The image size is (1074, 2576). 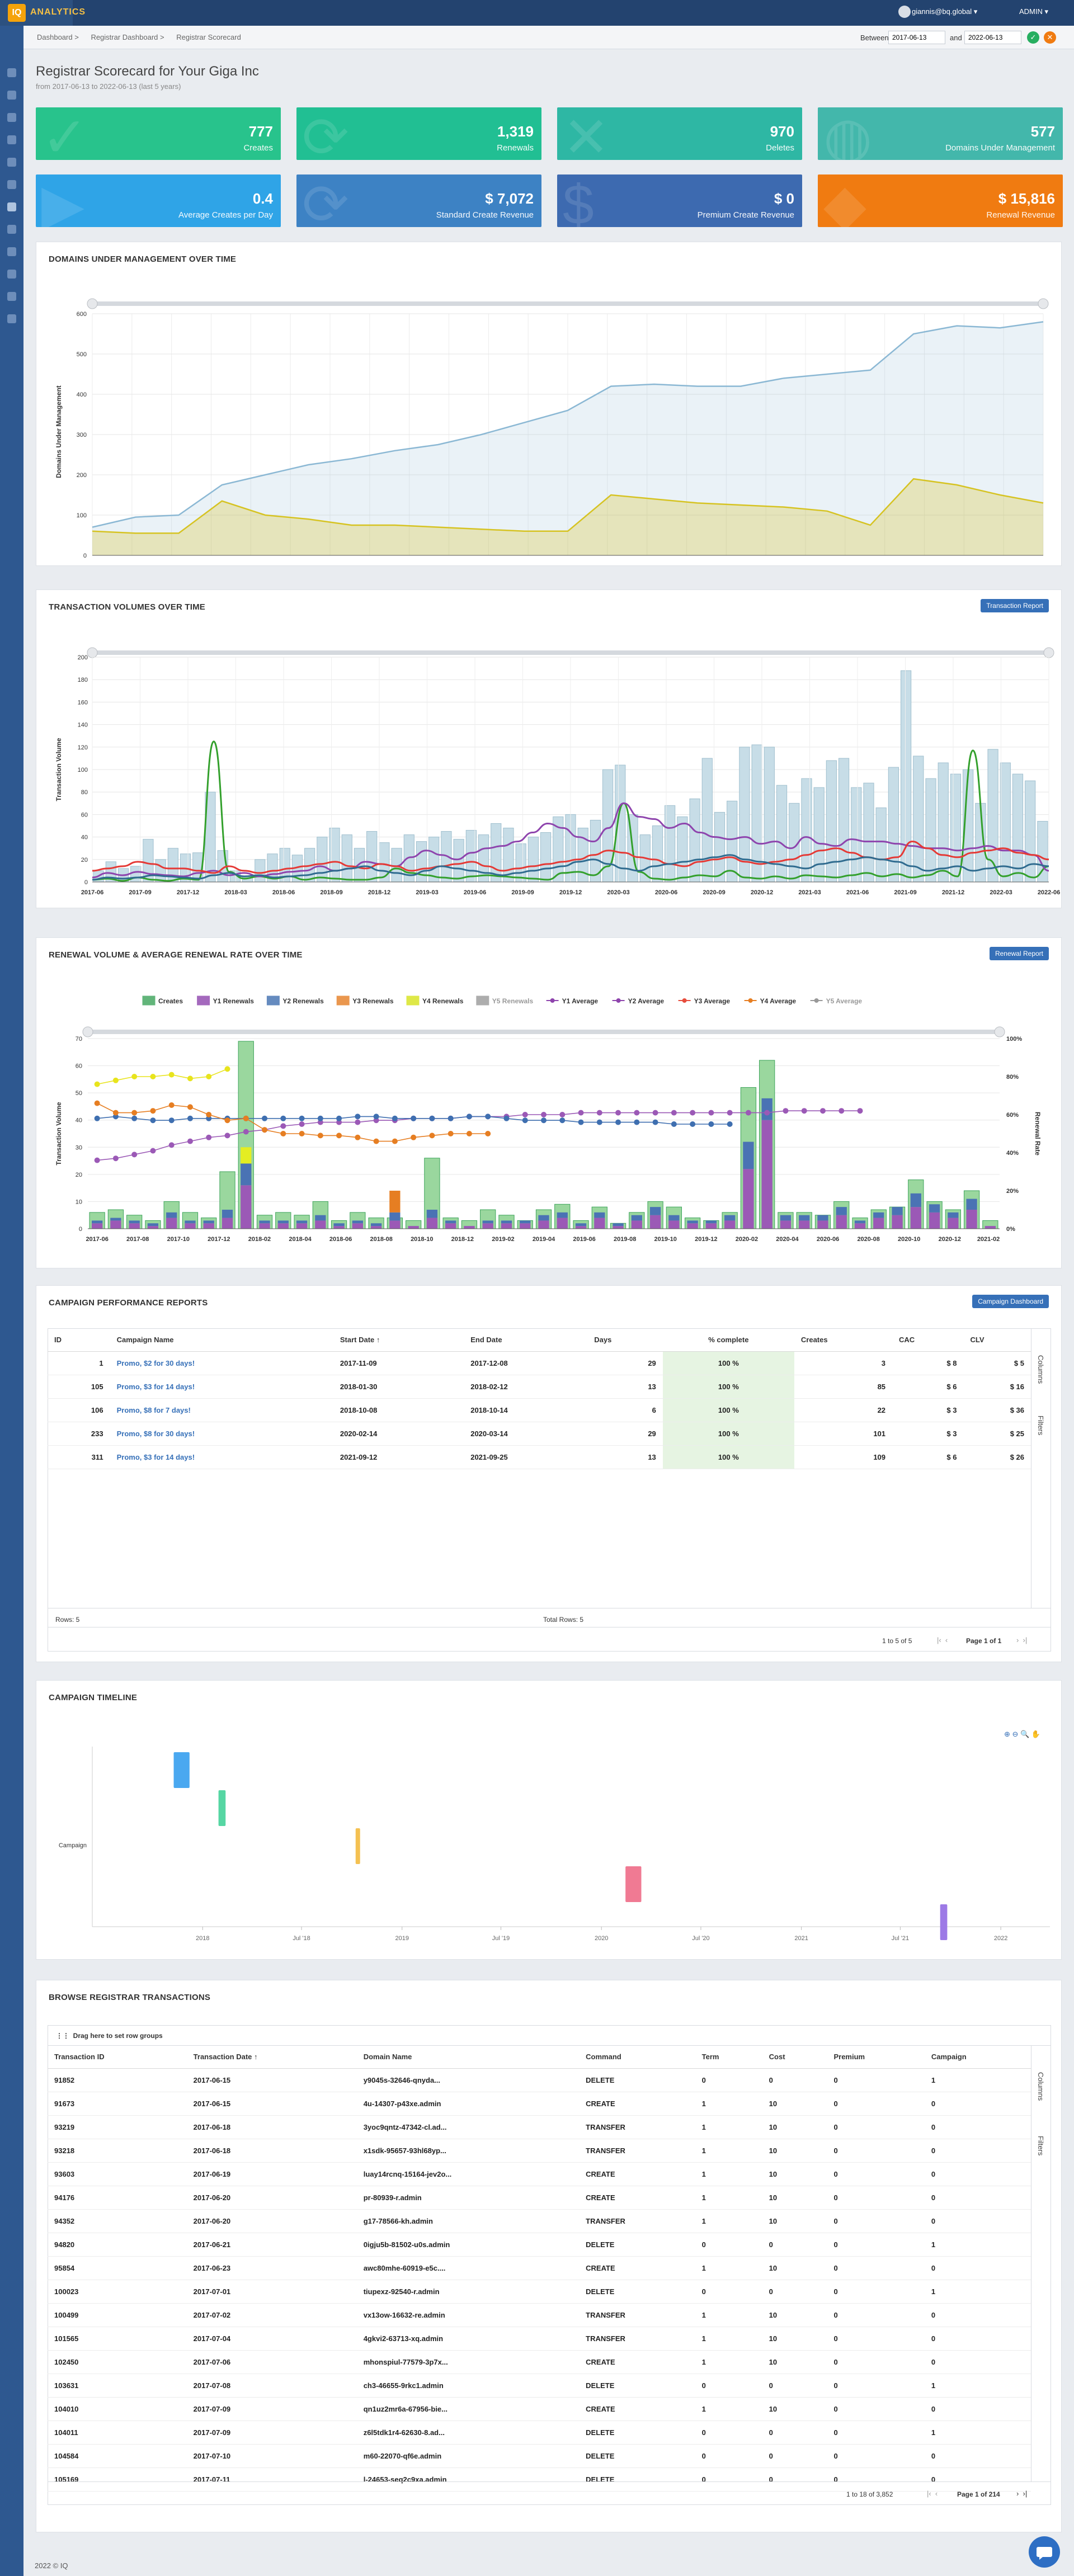 I want to click on column-header: Transaction Date ↑, so click(x=271, y=2057).